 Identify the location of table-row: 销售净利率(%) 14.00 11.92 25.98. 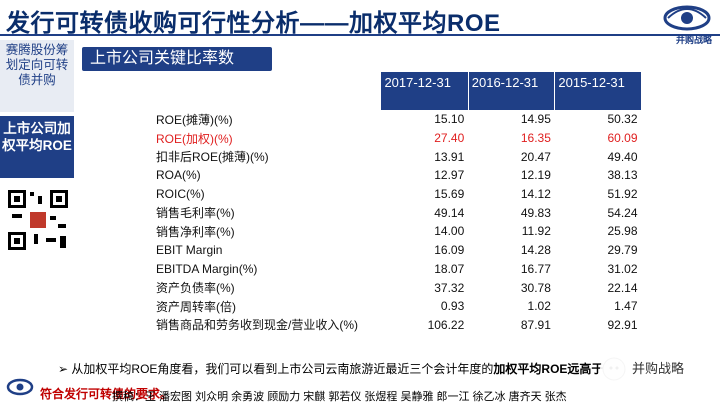
(385, 231).